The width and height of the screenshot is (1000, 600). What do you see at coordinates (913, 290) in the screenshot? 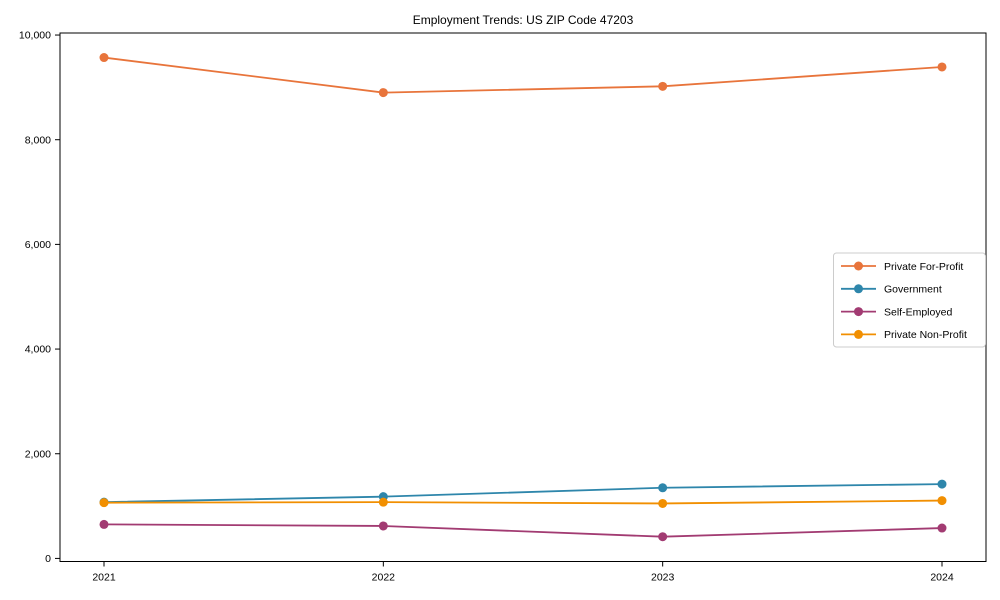
I see `legend-label: Government` at bounding box center [913, 290].